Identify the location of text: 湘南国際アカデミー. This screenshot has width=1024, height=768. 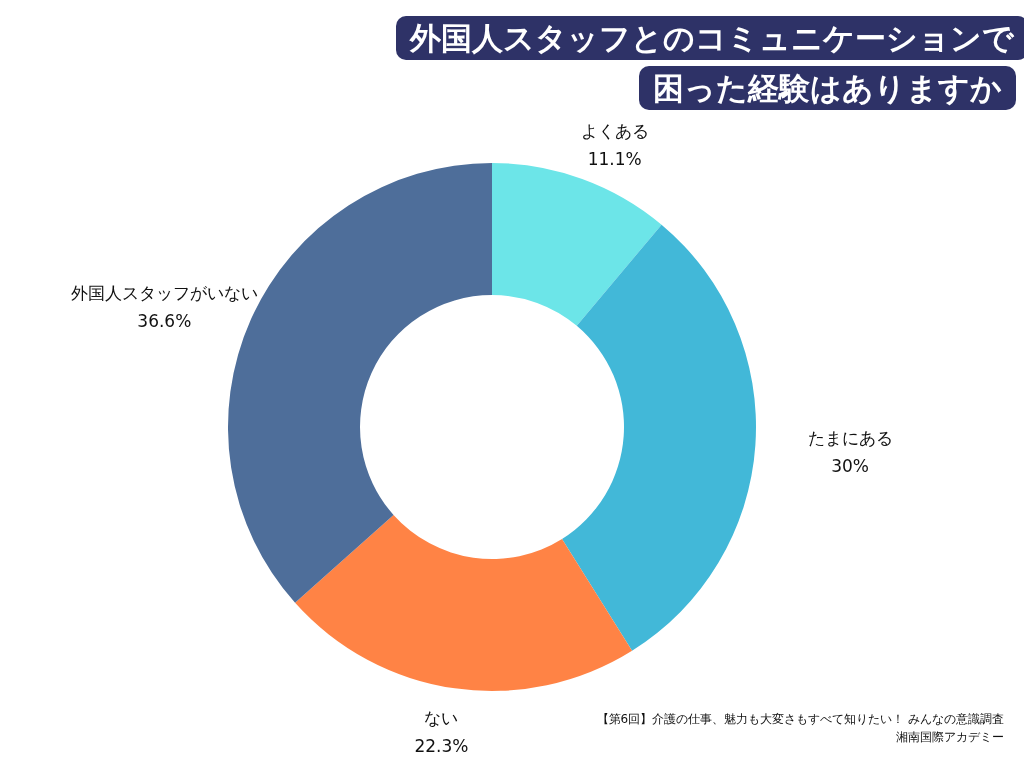
(949, 737).